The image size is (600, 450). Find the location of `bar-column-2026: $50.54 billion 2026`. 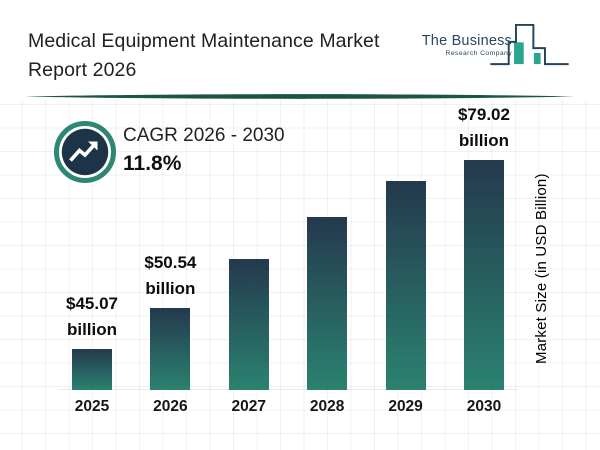

bar-column-2026: $50.54 billion 2026 is located at coordinates (170, 334).